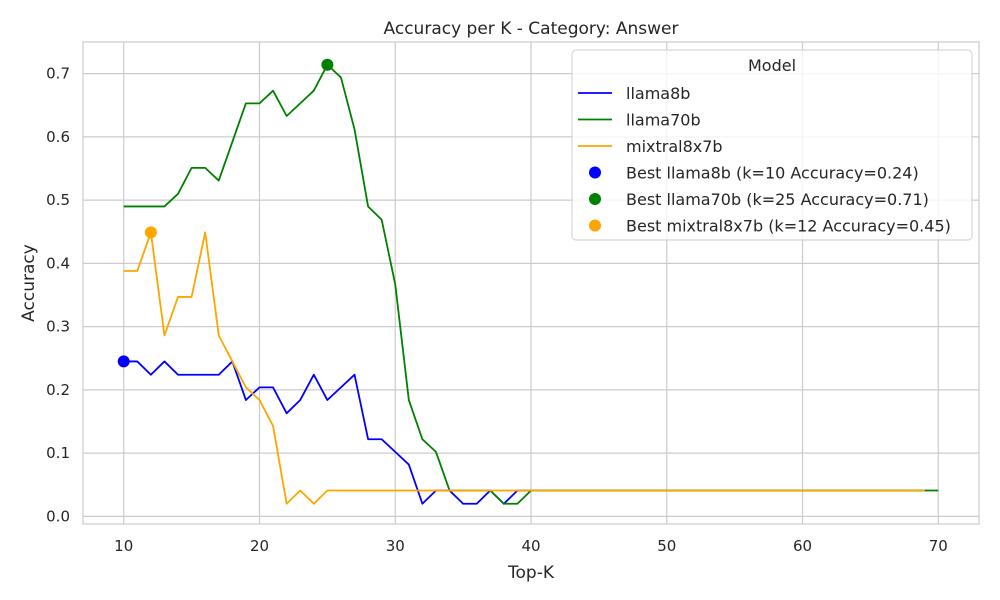  Describe the element at coordinates (595, 199) in the screenshot. I see `legend-marker-best-llama70b` at that location.